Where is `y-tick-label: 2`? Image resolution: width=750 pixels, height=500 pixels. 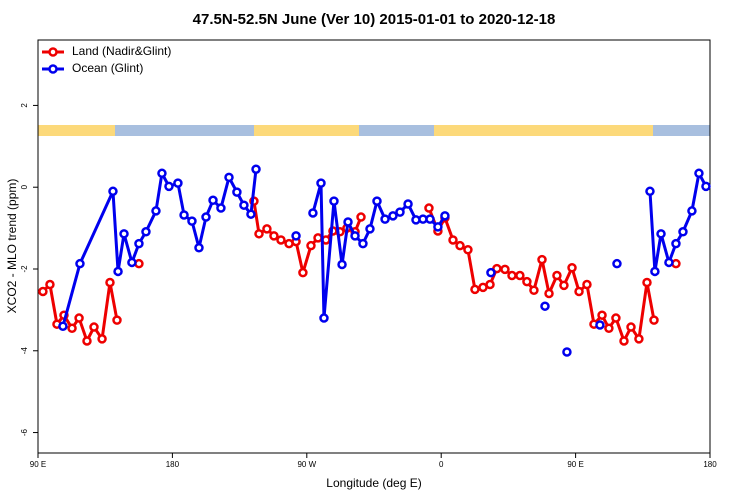
y-tick-label: 2 is located at coordinates (24, 105).